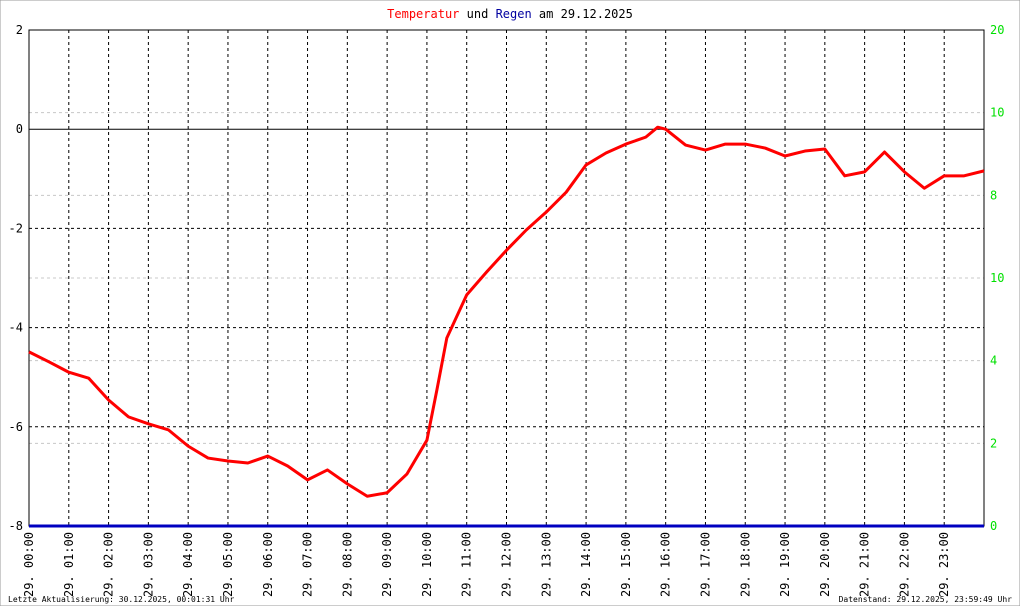  Describe the element at coordinates (926, 599) in the screenshot. I see `footer-right: Datenstand: 29.12.2025, 23:59:49 Uhr` at that location.